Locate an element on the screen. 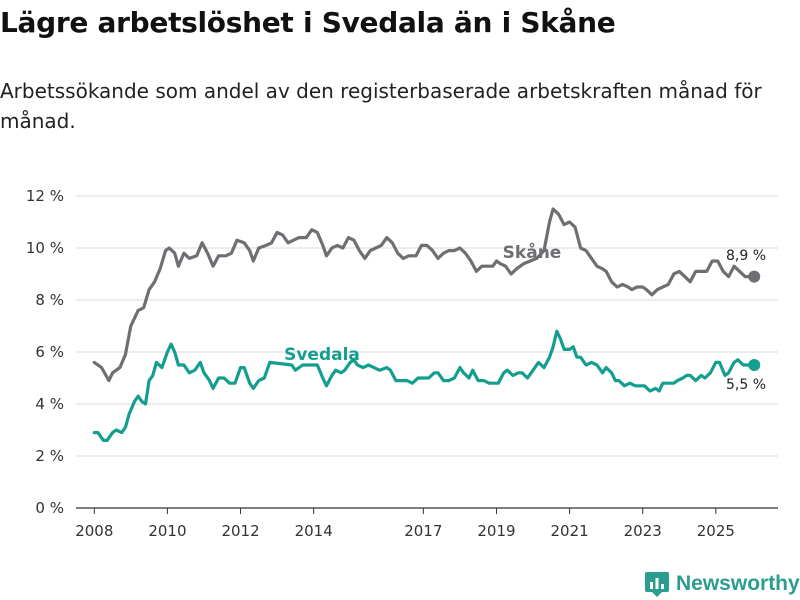 Image resolution: width=800 pixels, height=600 pixels. end-point-skane is located at coordinates (754, 276).